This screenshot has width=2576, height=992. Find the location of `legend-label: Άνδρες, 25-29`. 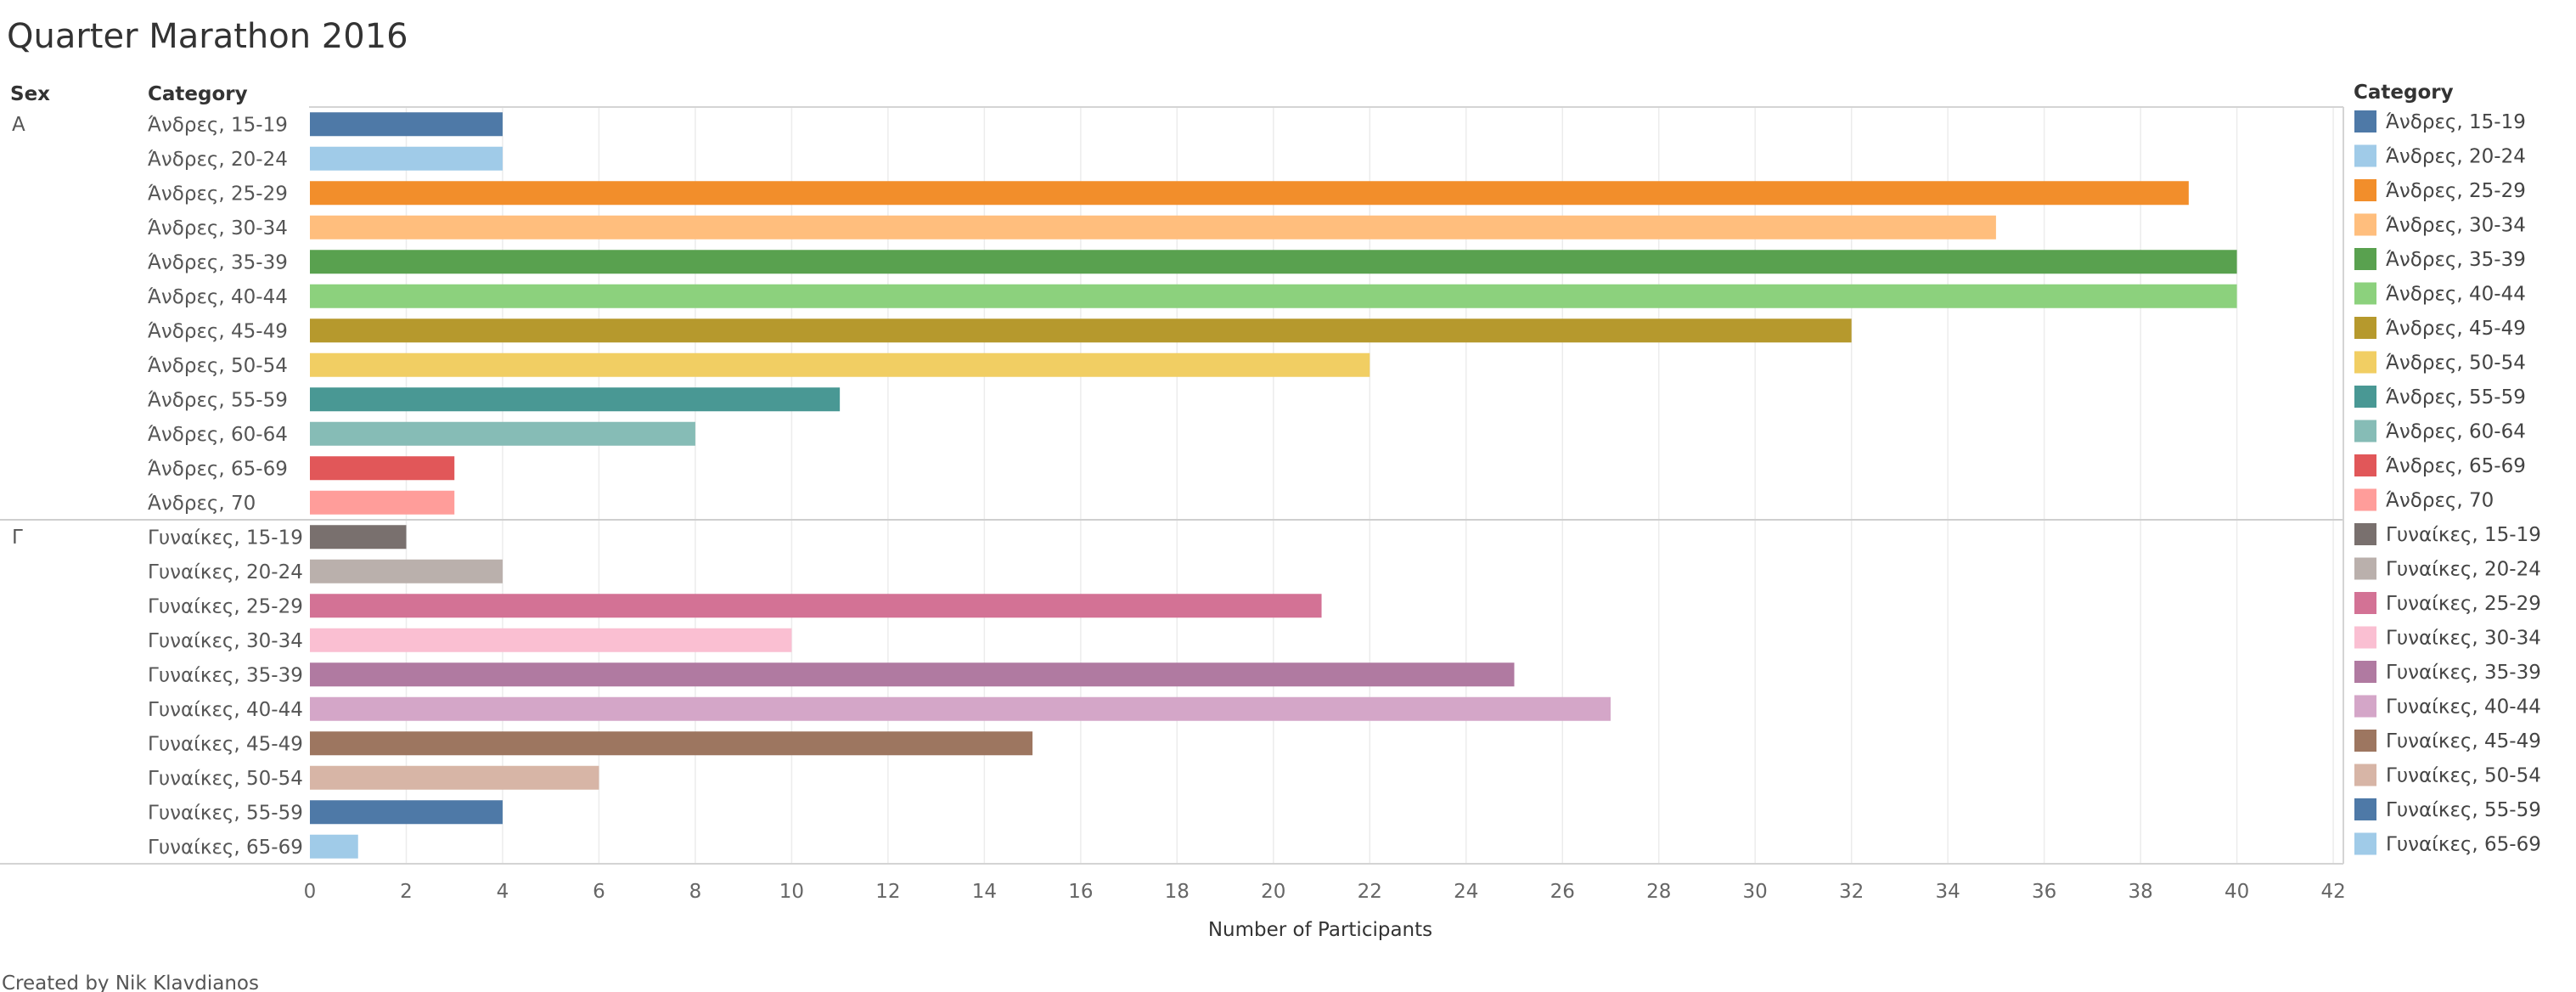

legend-label: Άνδρες, 25-29 is located at coordinates (2456, 191).